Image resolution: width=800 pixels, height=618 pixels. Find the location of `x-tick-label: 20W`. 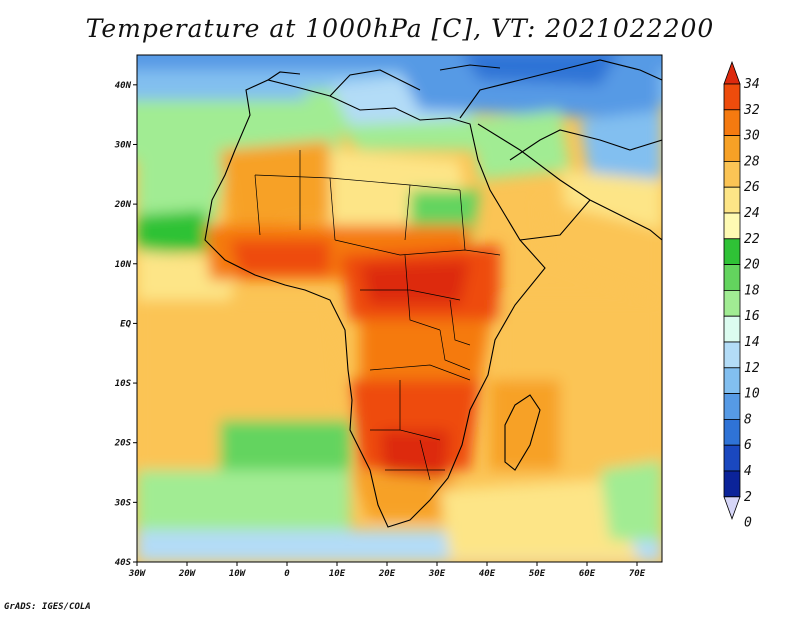

x-tick-label: 20W is located at coordinates (187, 574).